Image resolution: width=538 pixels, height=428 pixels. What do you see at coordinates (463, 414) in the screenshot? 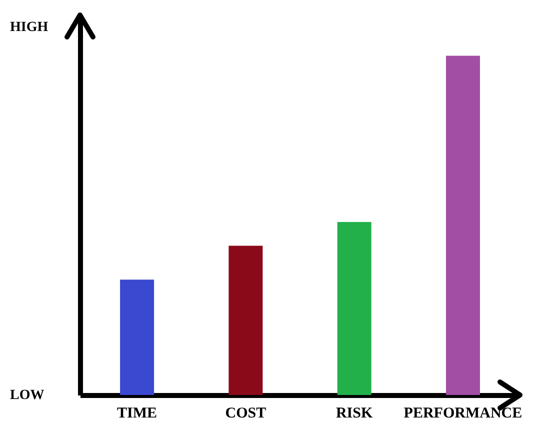
I see `x-tick-label: PERFORMANCE` at bounding box center [463, 414].